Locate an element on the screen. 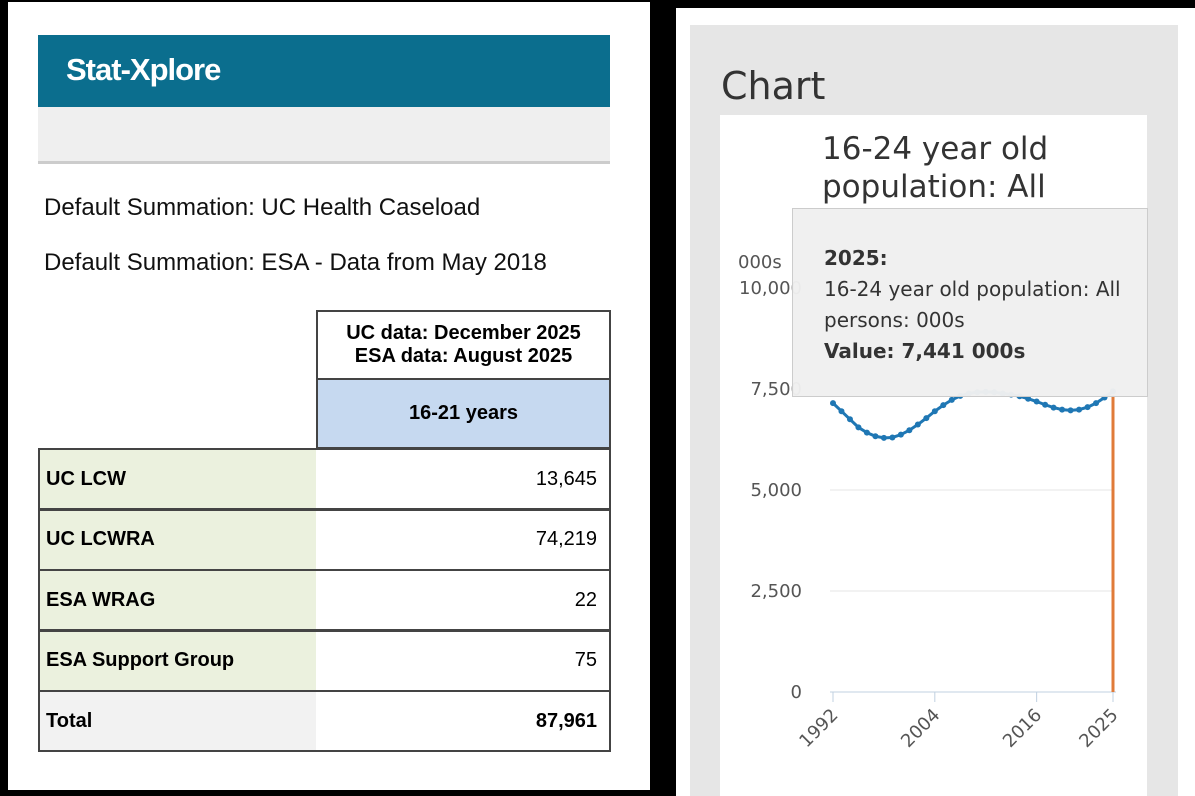 This screenshot has height=796, width=1195. x-tick-label: 2025 is located at coordinates (1098, 728).